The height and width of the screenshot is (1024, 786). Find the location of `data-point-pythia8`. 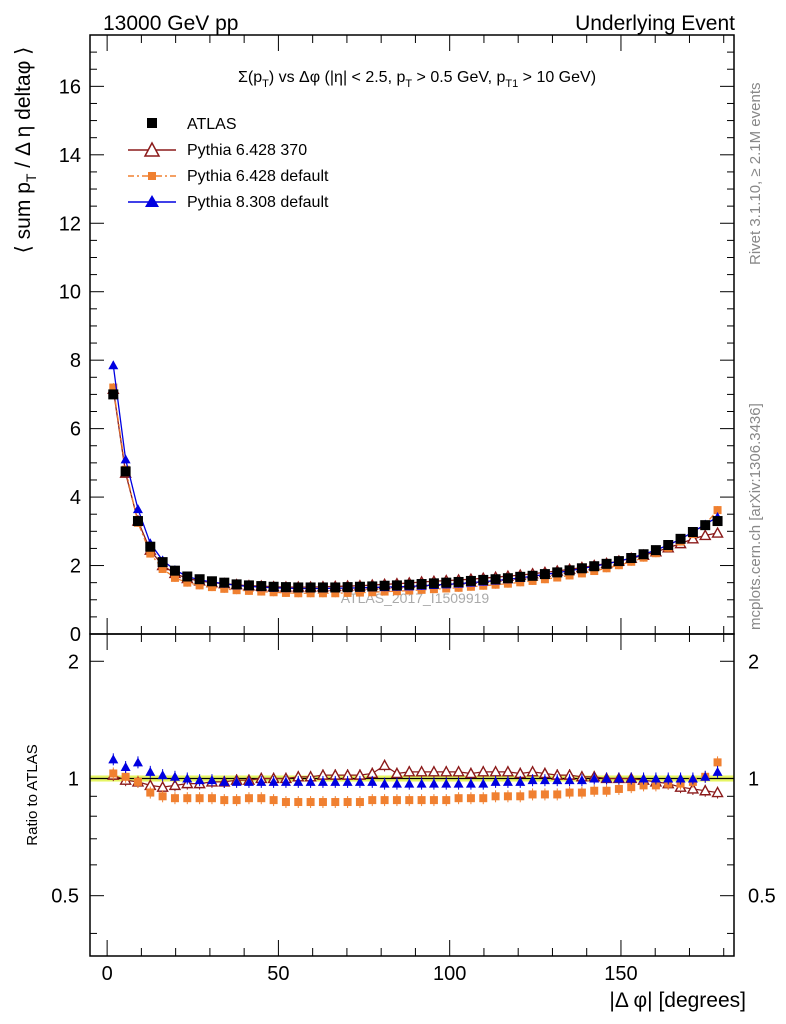

data-point-pythia8 is located at coordinates (125, 459).